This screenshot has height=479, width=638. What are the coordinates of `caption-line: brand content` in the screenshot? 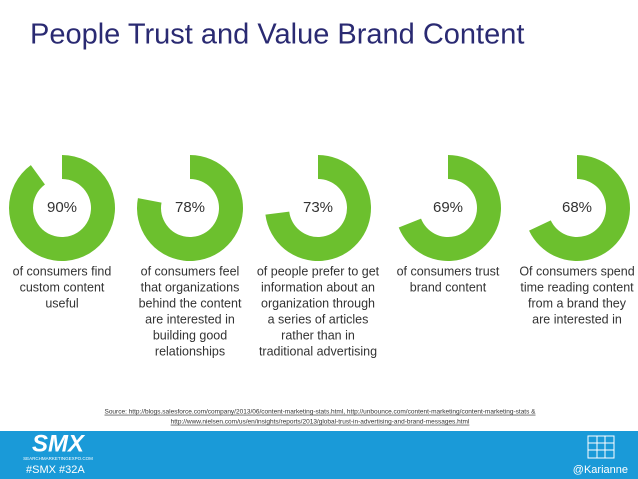 It's located at (448, 287).